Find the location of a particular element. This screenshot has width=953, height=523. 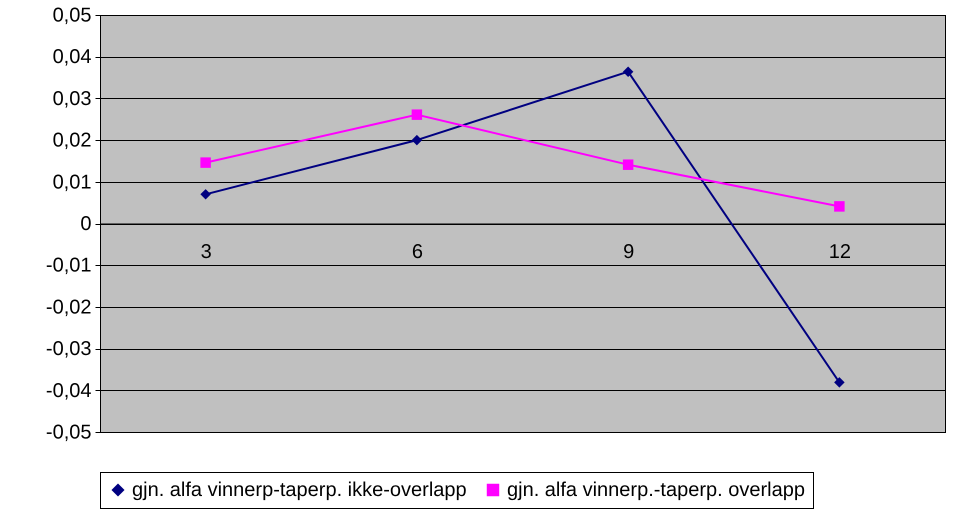

y-tick-label: -0,03 is located at coordinates (69, 349).